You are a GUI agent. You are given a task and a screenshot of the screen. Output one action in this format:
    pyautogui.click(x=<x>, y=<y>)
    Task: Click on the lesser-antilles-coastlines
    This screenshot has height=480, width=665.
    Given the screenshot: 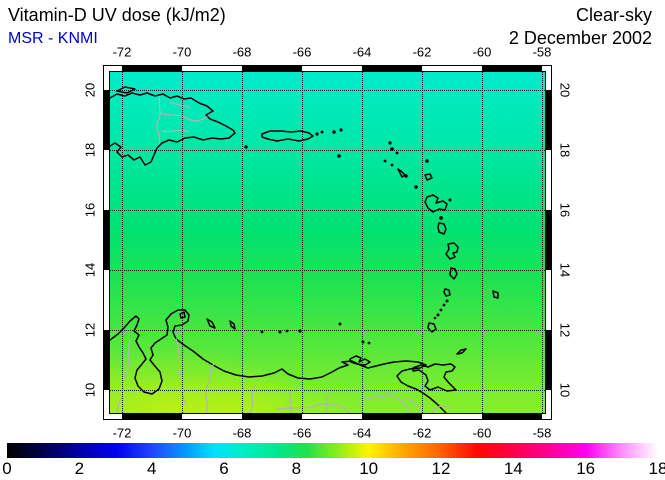 What is the action you would take?
    pyautogui.click(x=428, y=250)
    